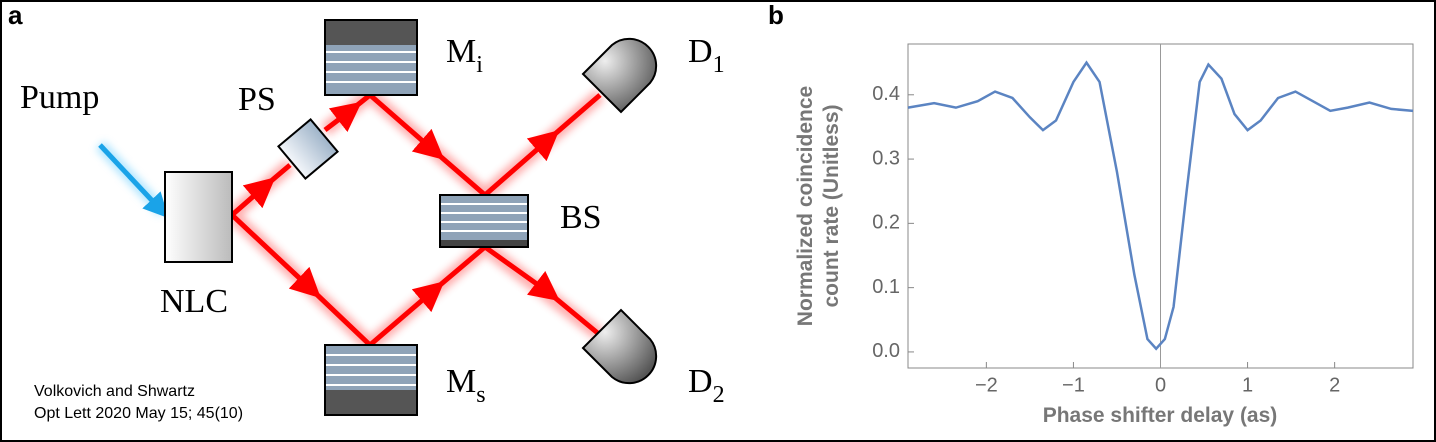 Image resolution: width=1436 pixels, height=442 pixels. I want to click on d2-label: D2, so click(706, 385).